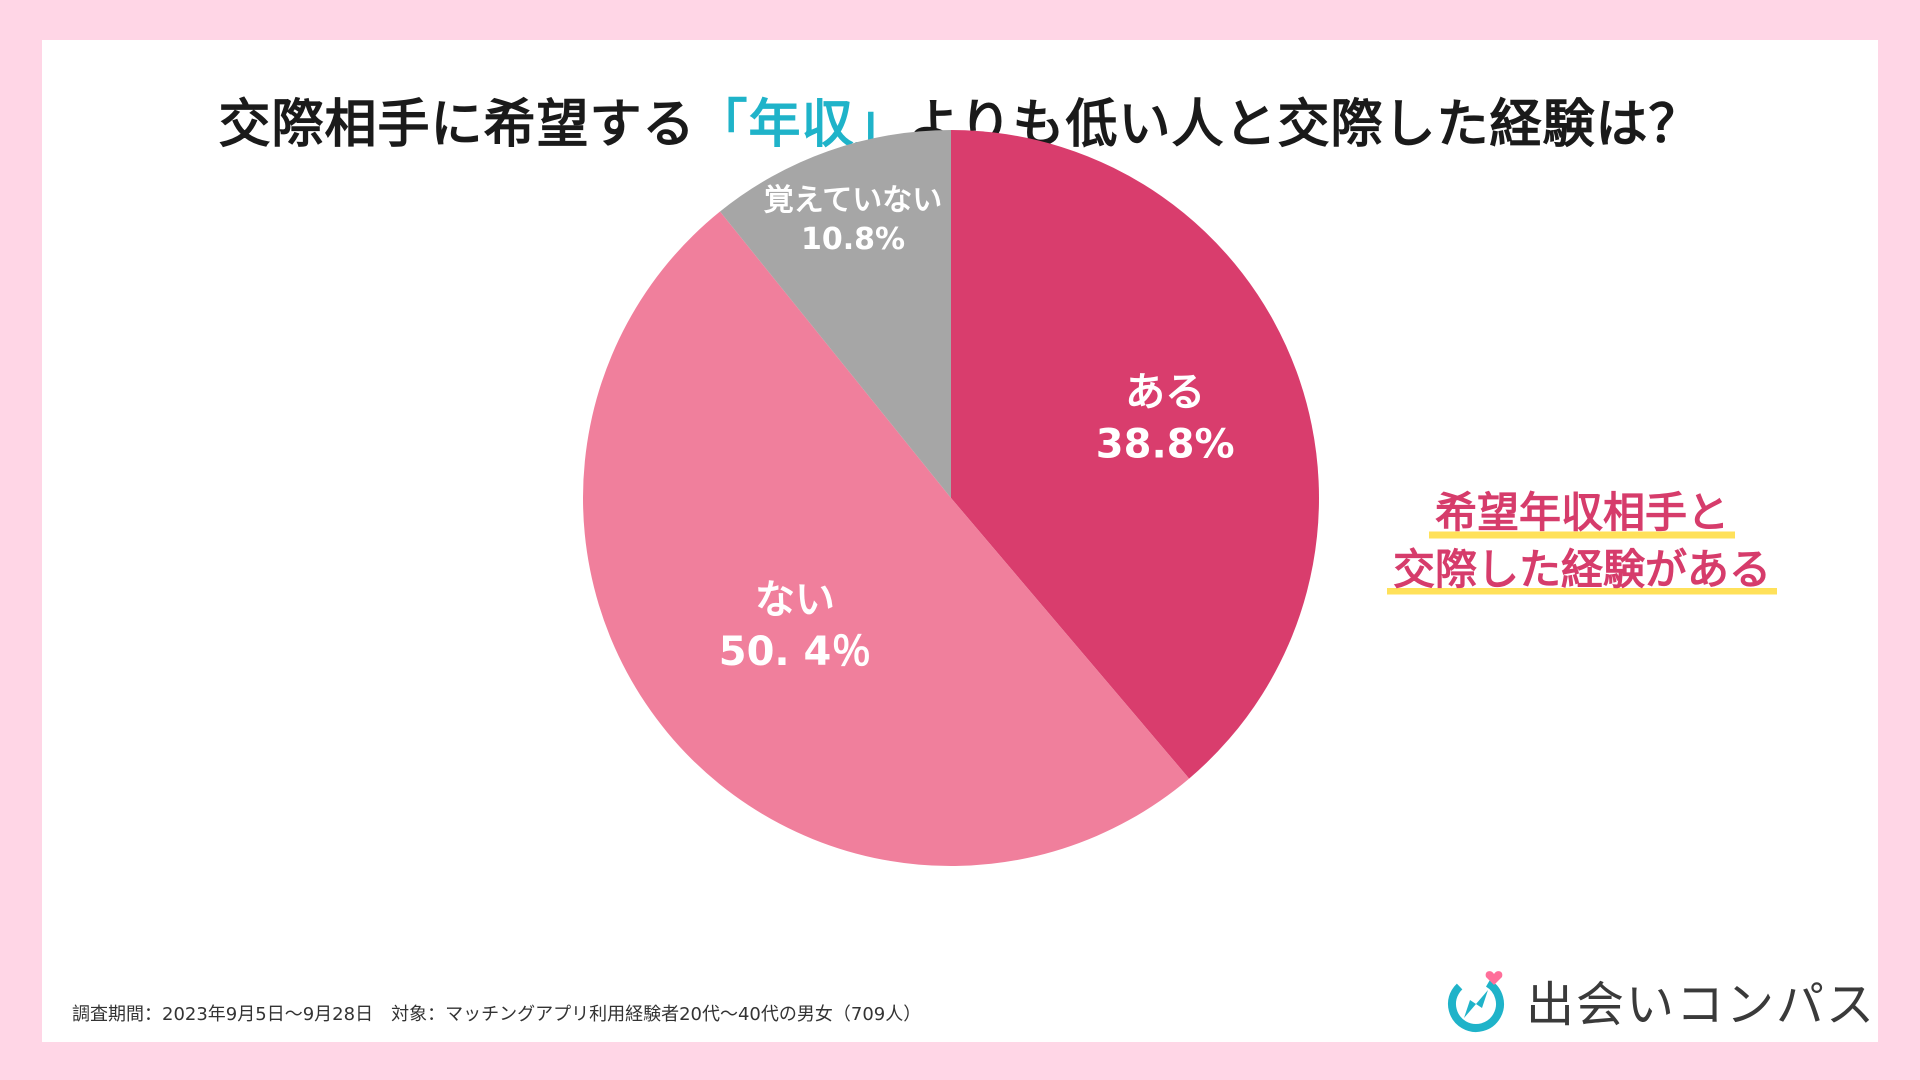  What do you see at coordinates (1581, 570) in the screenshot?
I see `callout-line-2: 交際した経験がある` at bounding box center [1581, 570].